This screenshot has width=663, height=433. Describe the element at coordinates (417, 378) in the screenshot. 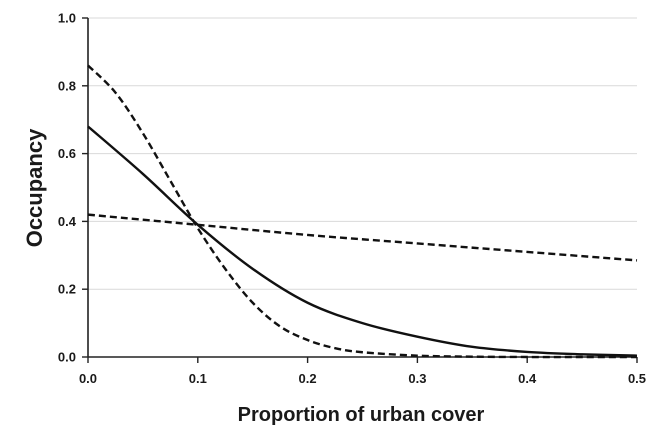

I see `x-tick-label-3: 0.3` at that location.